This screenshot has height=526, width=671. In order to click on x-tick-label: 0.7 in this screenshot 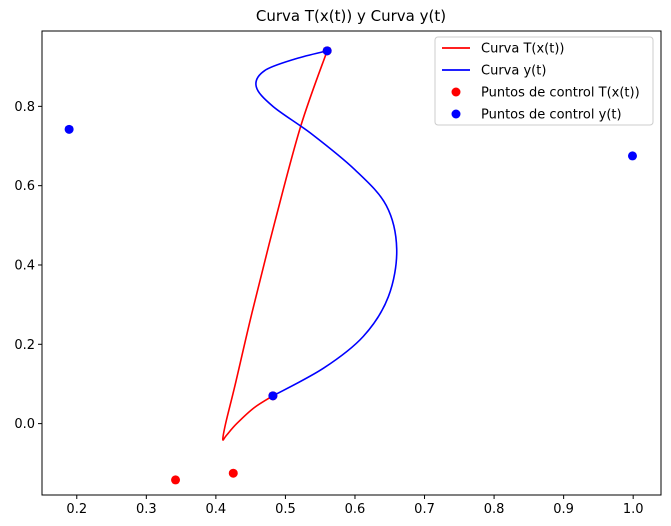, I will do `click(424, 509)`.